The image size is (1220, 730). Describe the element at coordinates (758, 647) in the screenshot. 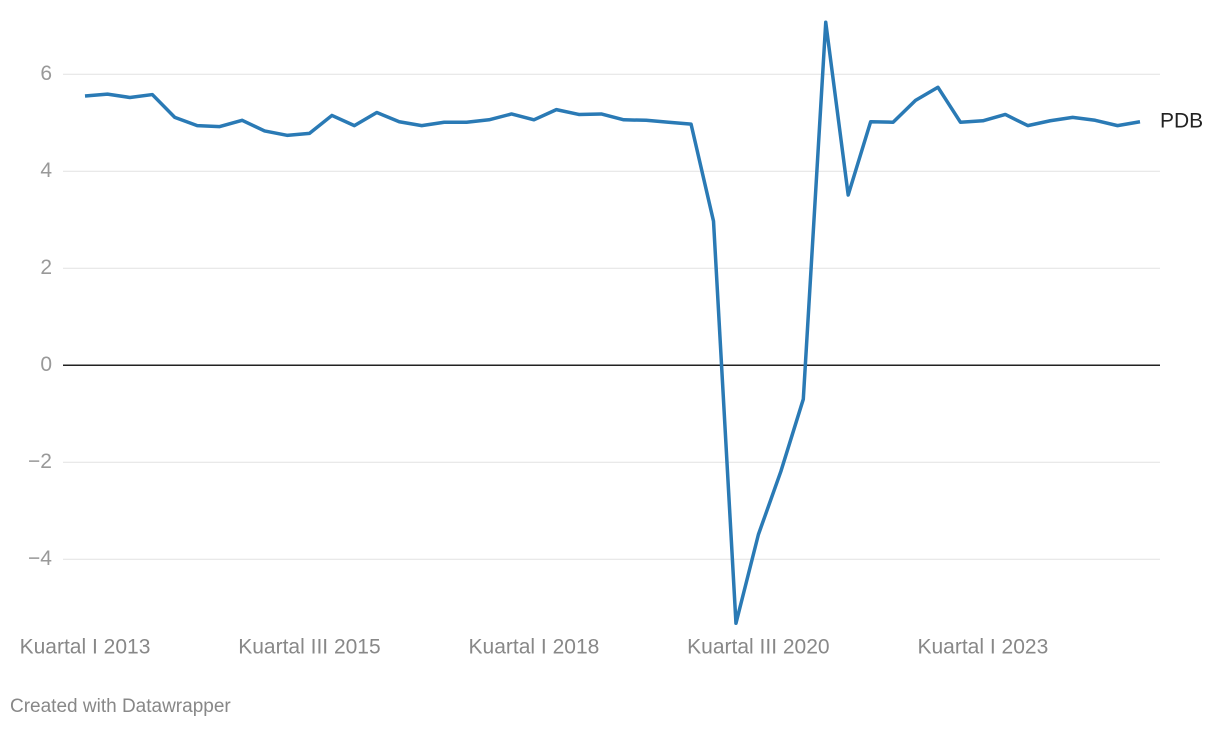

I see `x-tick-label: Kuartal III 2020` at that location.